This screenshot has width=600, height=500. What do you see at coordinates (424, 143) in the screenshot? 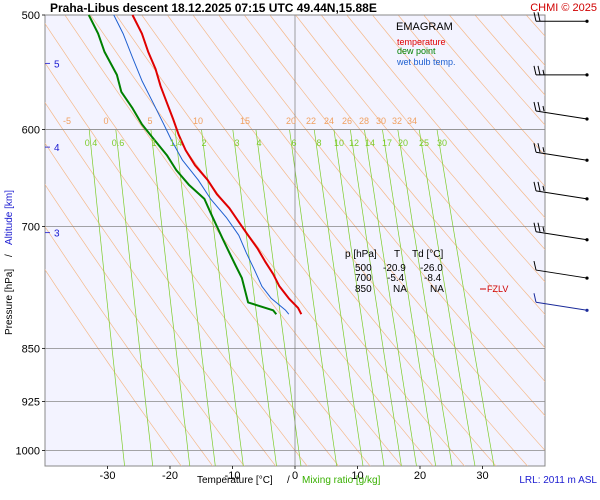
I see `mixing-ratio-label: 25` at bounding box center [424, 143].